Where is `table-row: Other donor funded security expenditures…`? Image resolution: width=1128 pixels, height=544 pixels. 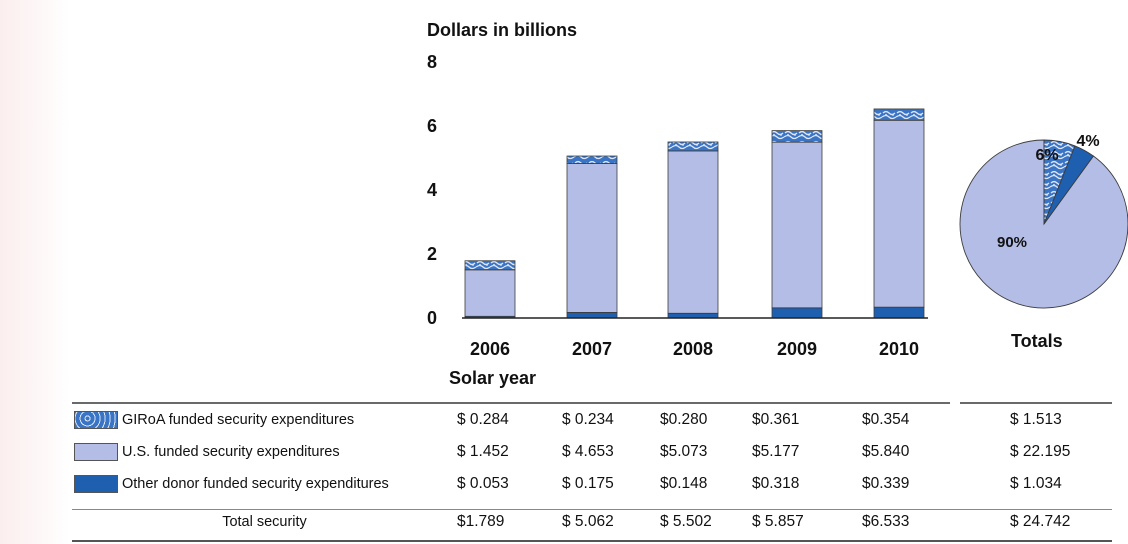 table-row: Other donor funded security expenditures… is located at coordinates (592, 485).